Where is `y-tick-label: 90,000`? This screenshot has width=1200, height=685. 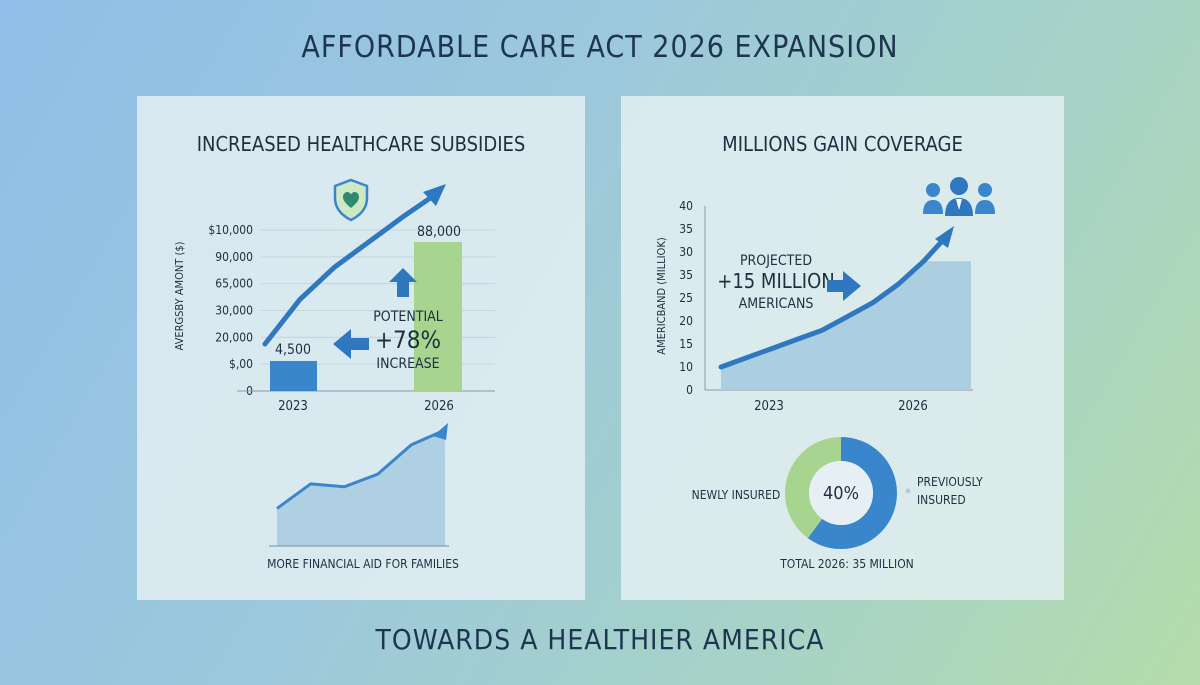 y-tick-label: 90,000 is located at coordinates (234, 257).